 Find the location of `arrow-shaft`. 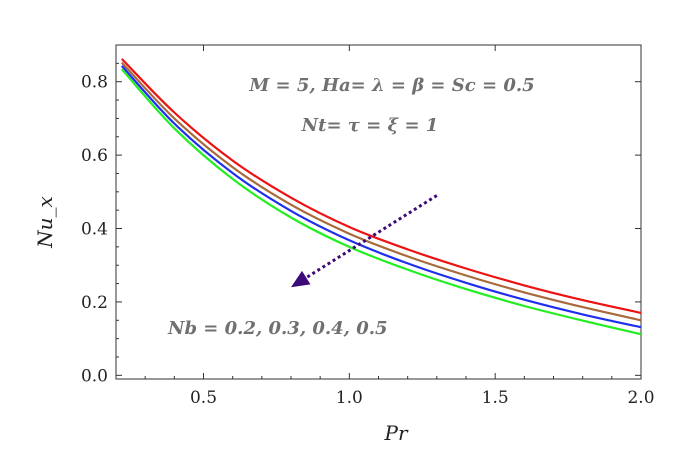

arrow-shaft is located at coordinates (371, 236).